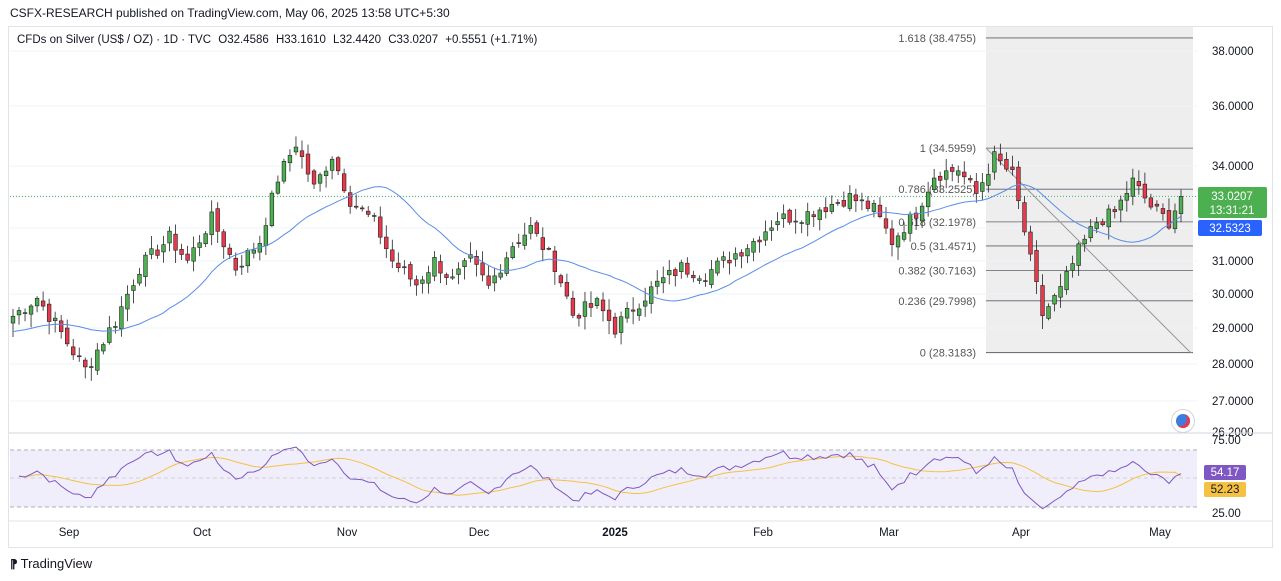 The image size is (1281, 581). I want to click on price-tick-label: 38.0000, so click(1233, 52).